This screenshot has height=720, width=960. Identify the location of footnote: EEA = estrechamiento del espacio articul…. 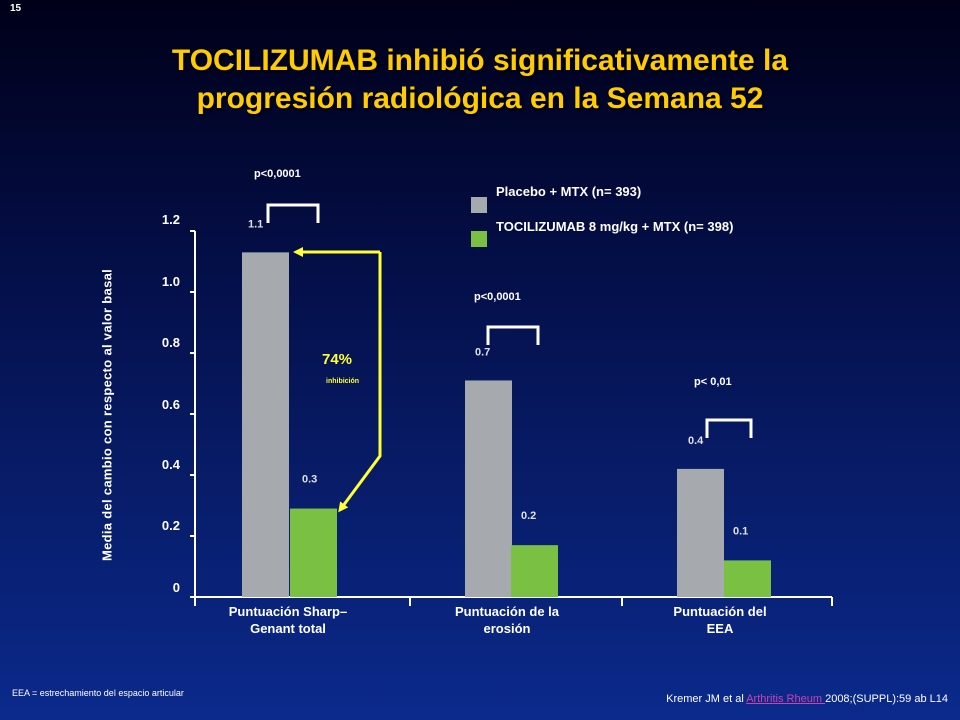
(98, 693).